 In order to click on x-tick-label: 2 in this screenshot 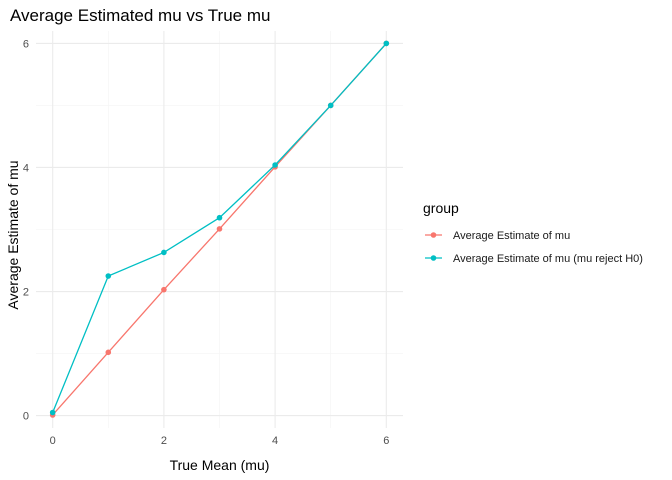, I will do `click(164, 441)`.